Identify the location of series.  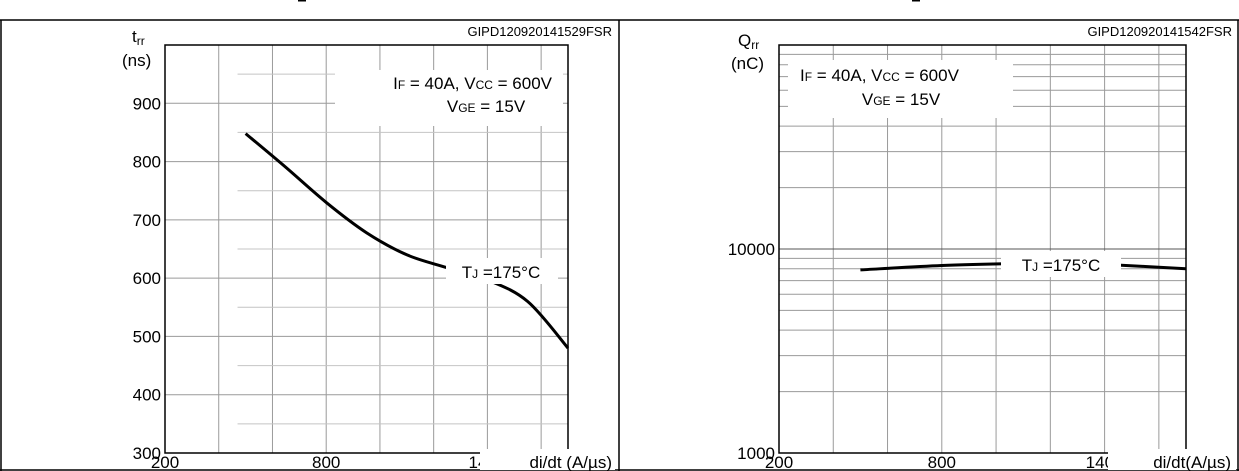
(407, 241).